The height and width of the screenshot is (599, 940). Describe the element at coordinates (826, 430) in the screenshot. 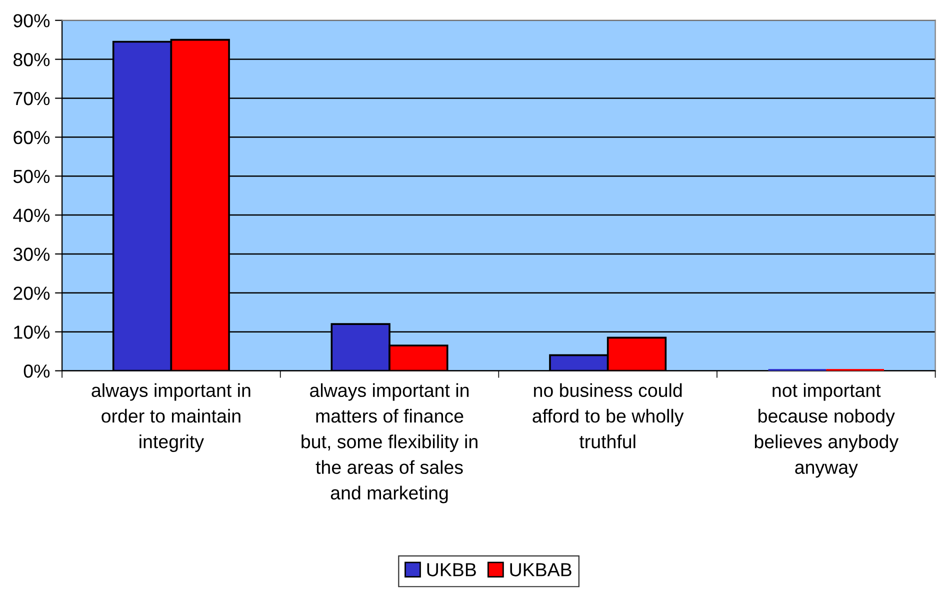

I see `x-tick-label: not important because nobody believes anybody anyway` at that location.